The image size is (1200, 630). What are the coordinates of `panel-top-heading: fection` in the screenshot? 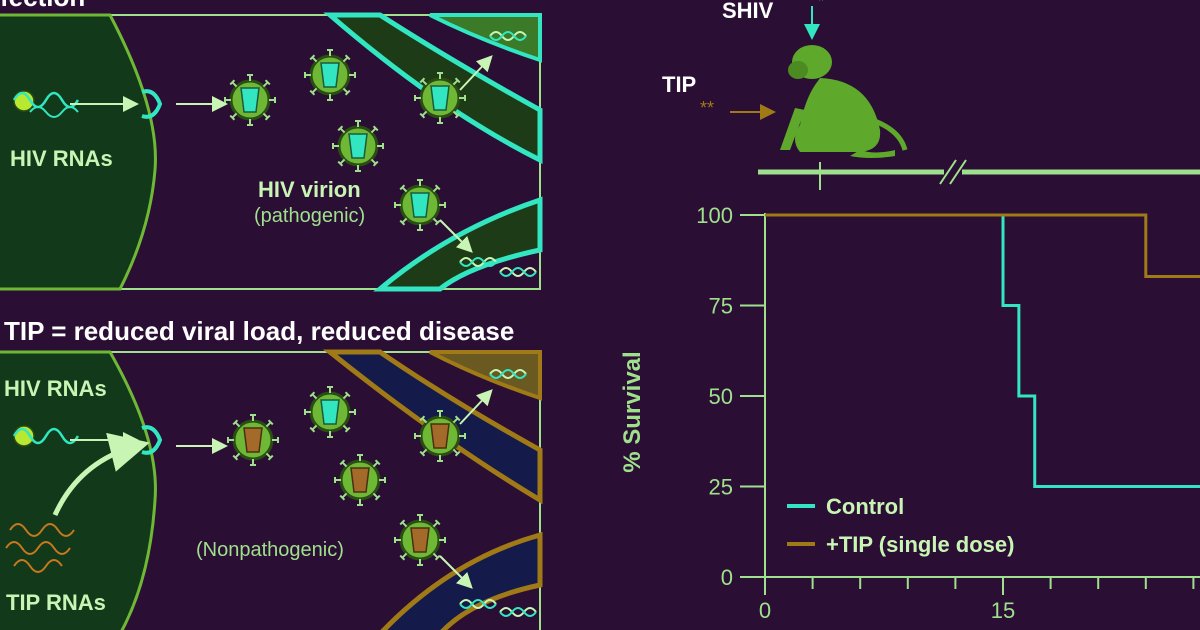 It's located at (42, 6).